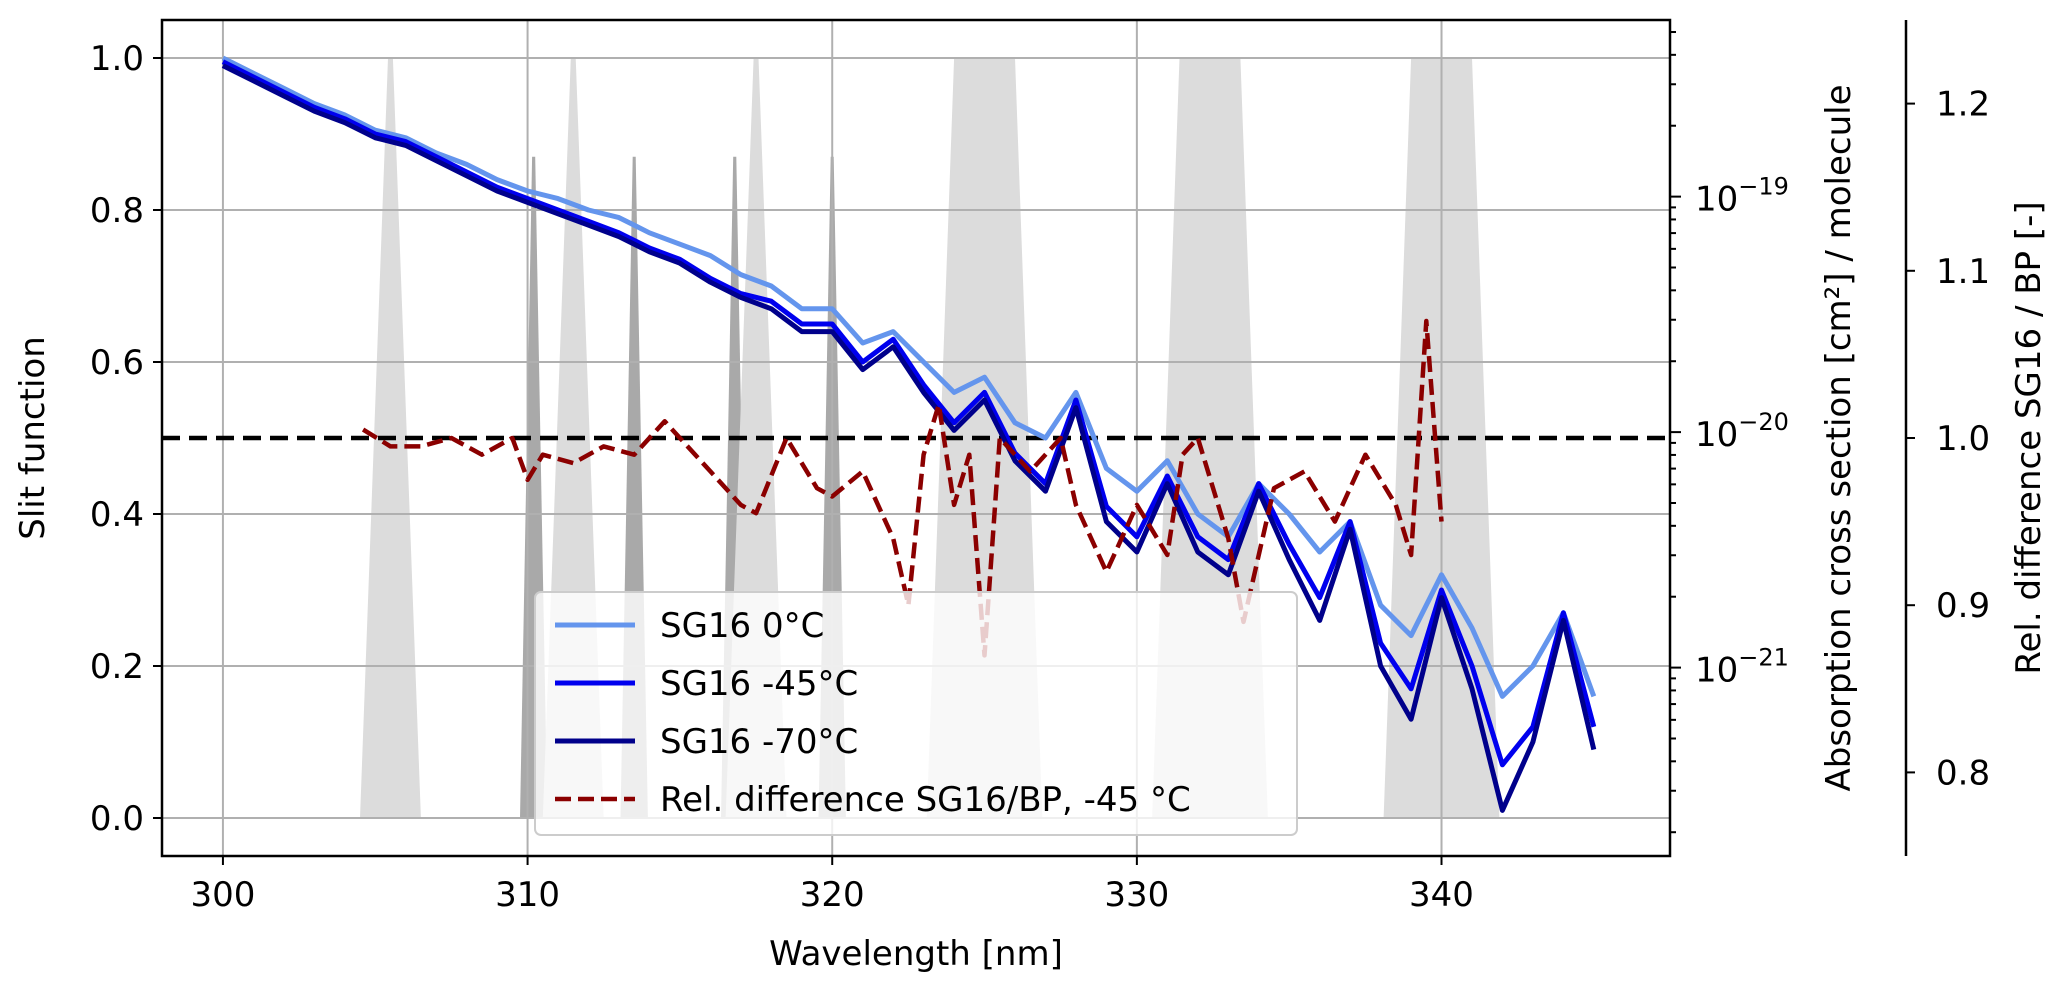 The height and width of the screenshot is (994, 2067). Describe the element at coordinates (1963, 439) in the screenshot. I see `y-right2-tick-label: 1.0` at that location.